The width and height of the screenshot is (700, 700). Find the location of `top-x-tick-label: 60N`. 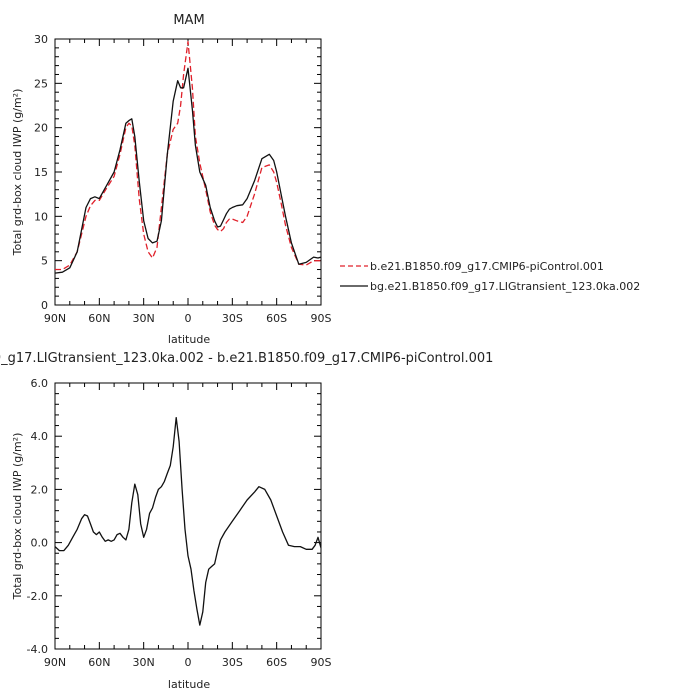

top-x-tick-label: 60N is located at coordinates (99, 318).